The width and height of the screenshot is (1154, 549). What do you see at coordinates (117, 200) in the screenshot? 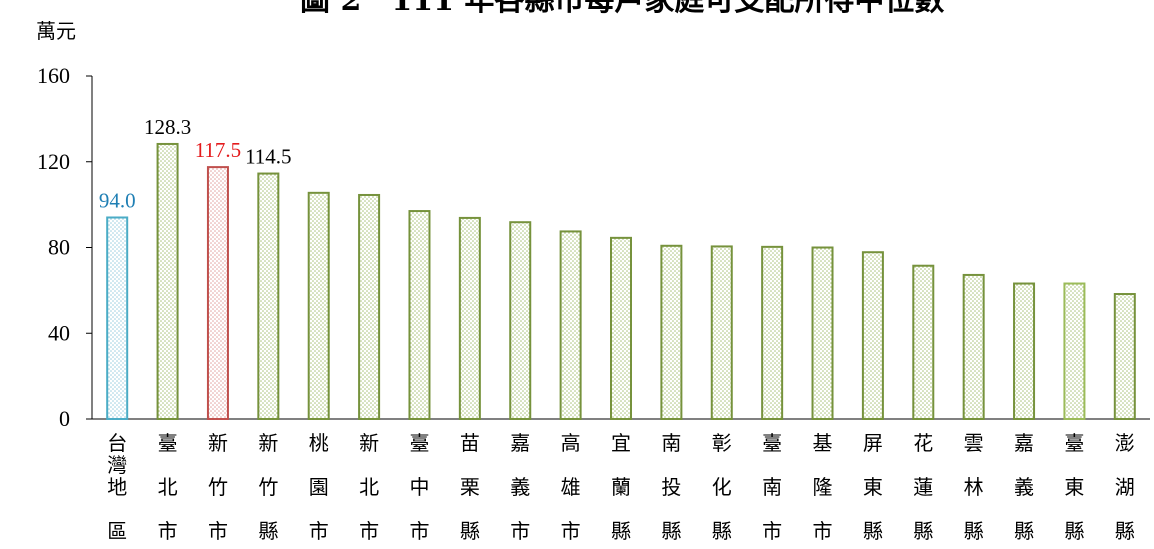
I see `data-label: 94.0` at bounding box center [117, 200].